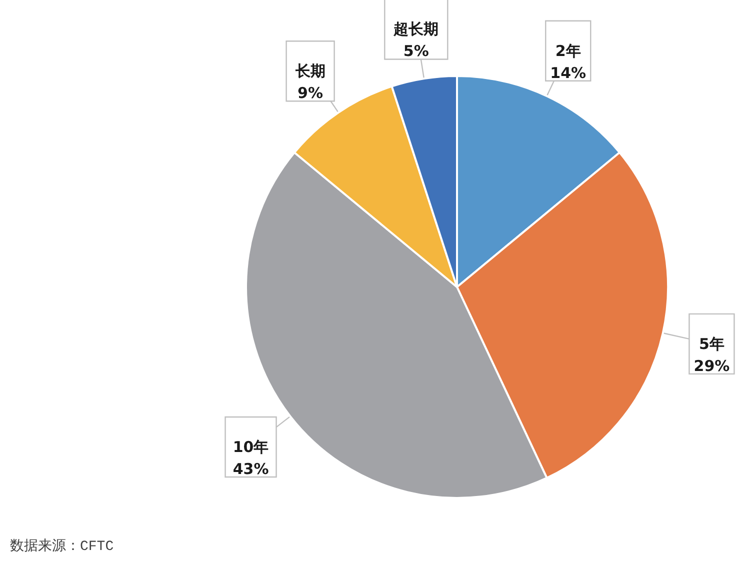 This screenshot has width=748, height=568. Describe the element at coordinates (416, 51) in the screenshot. I see `data-label: 5%` at that location.